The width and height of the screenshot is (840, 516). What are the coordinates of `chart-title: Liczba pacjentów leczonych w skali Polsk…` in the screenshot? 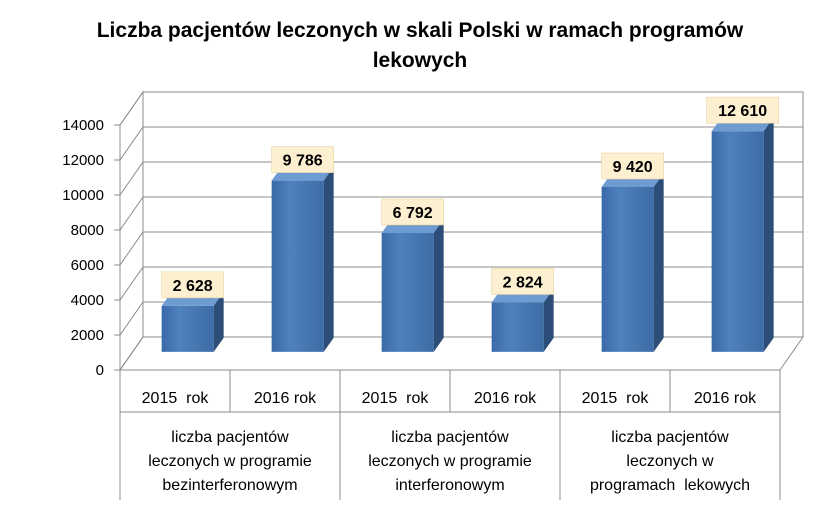 It's located at (420, 45).